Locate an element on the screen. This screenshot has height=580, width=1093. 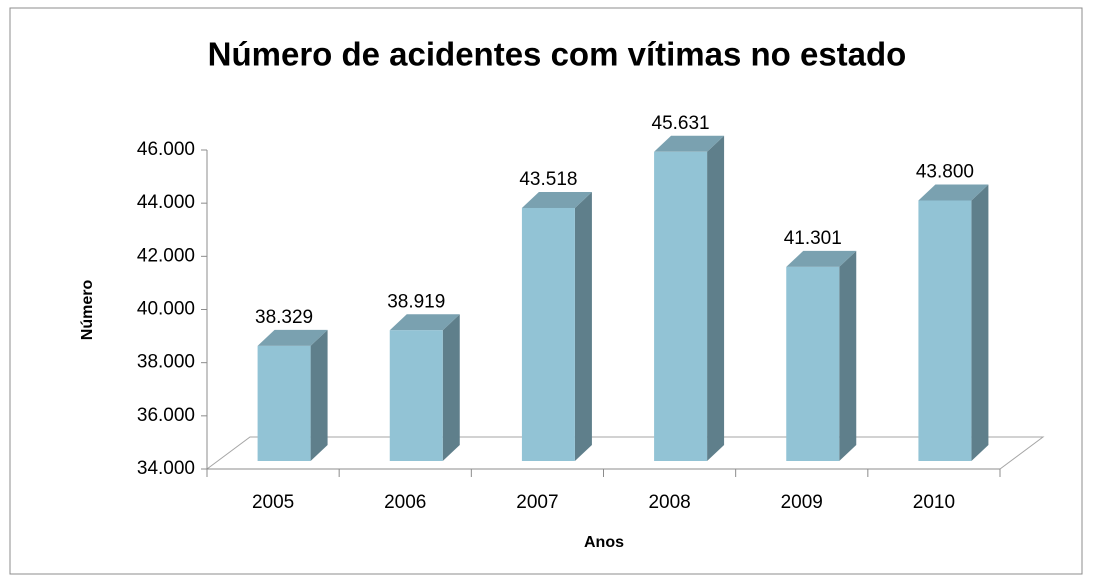
x-tick-label: 2009 is located at coordinates (802, 502).